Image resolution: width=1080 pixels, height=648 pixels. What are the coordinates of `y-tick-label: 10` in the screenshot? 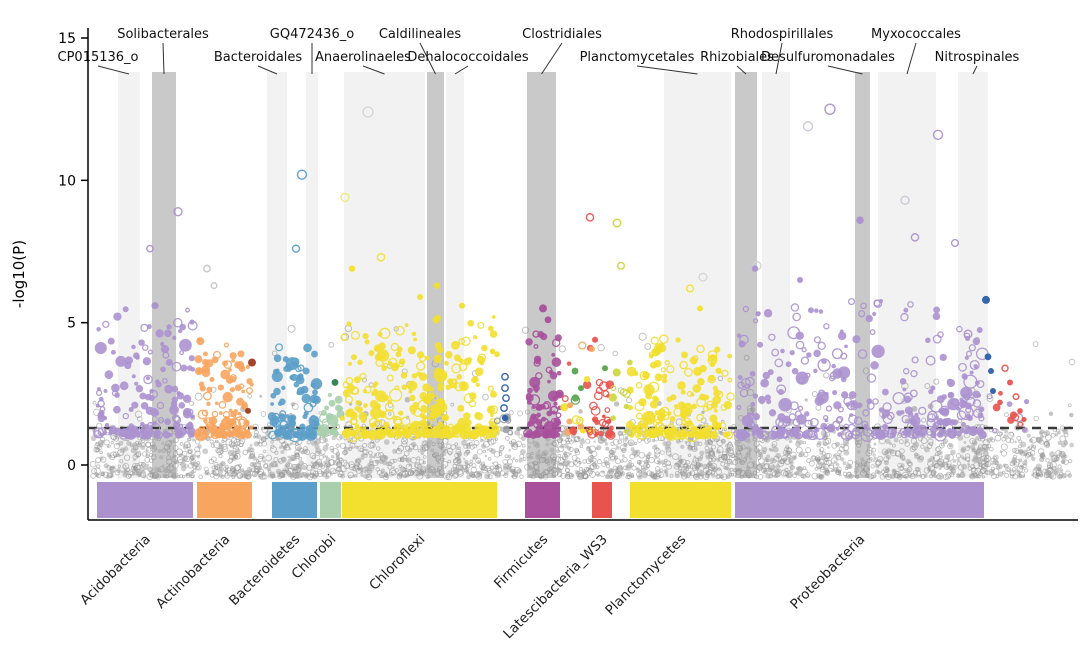 It's located at (67, 181).